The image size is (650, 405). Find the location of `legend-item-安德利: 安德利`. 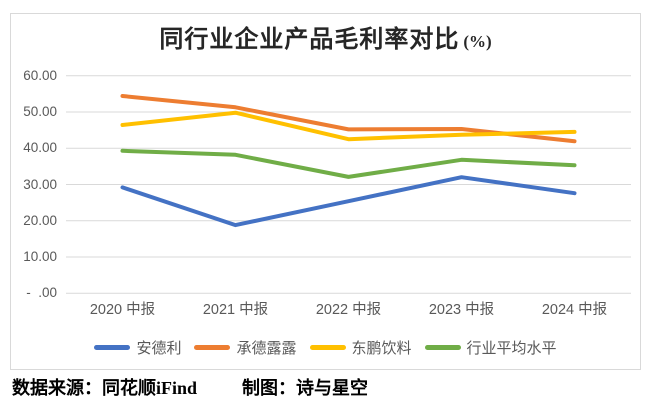

legend-item-安德利: 安德利 is located at coordinates (137, 347).